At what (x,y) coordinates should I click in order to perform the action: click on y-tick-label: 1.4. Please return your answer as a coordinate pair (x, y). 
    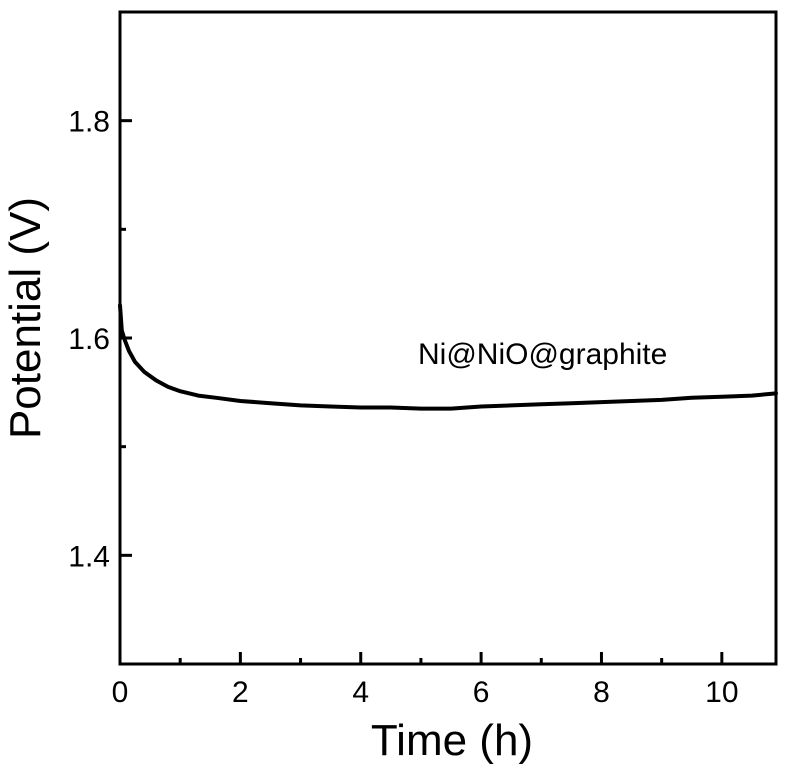
    Looking at the image, I should click on (89, 556).